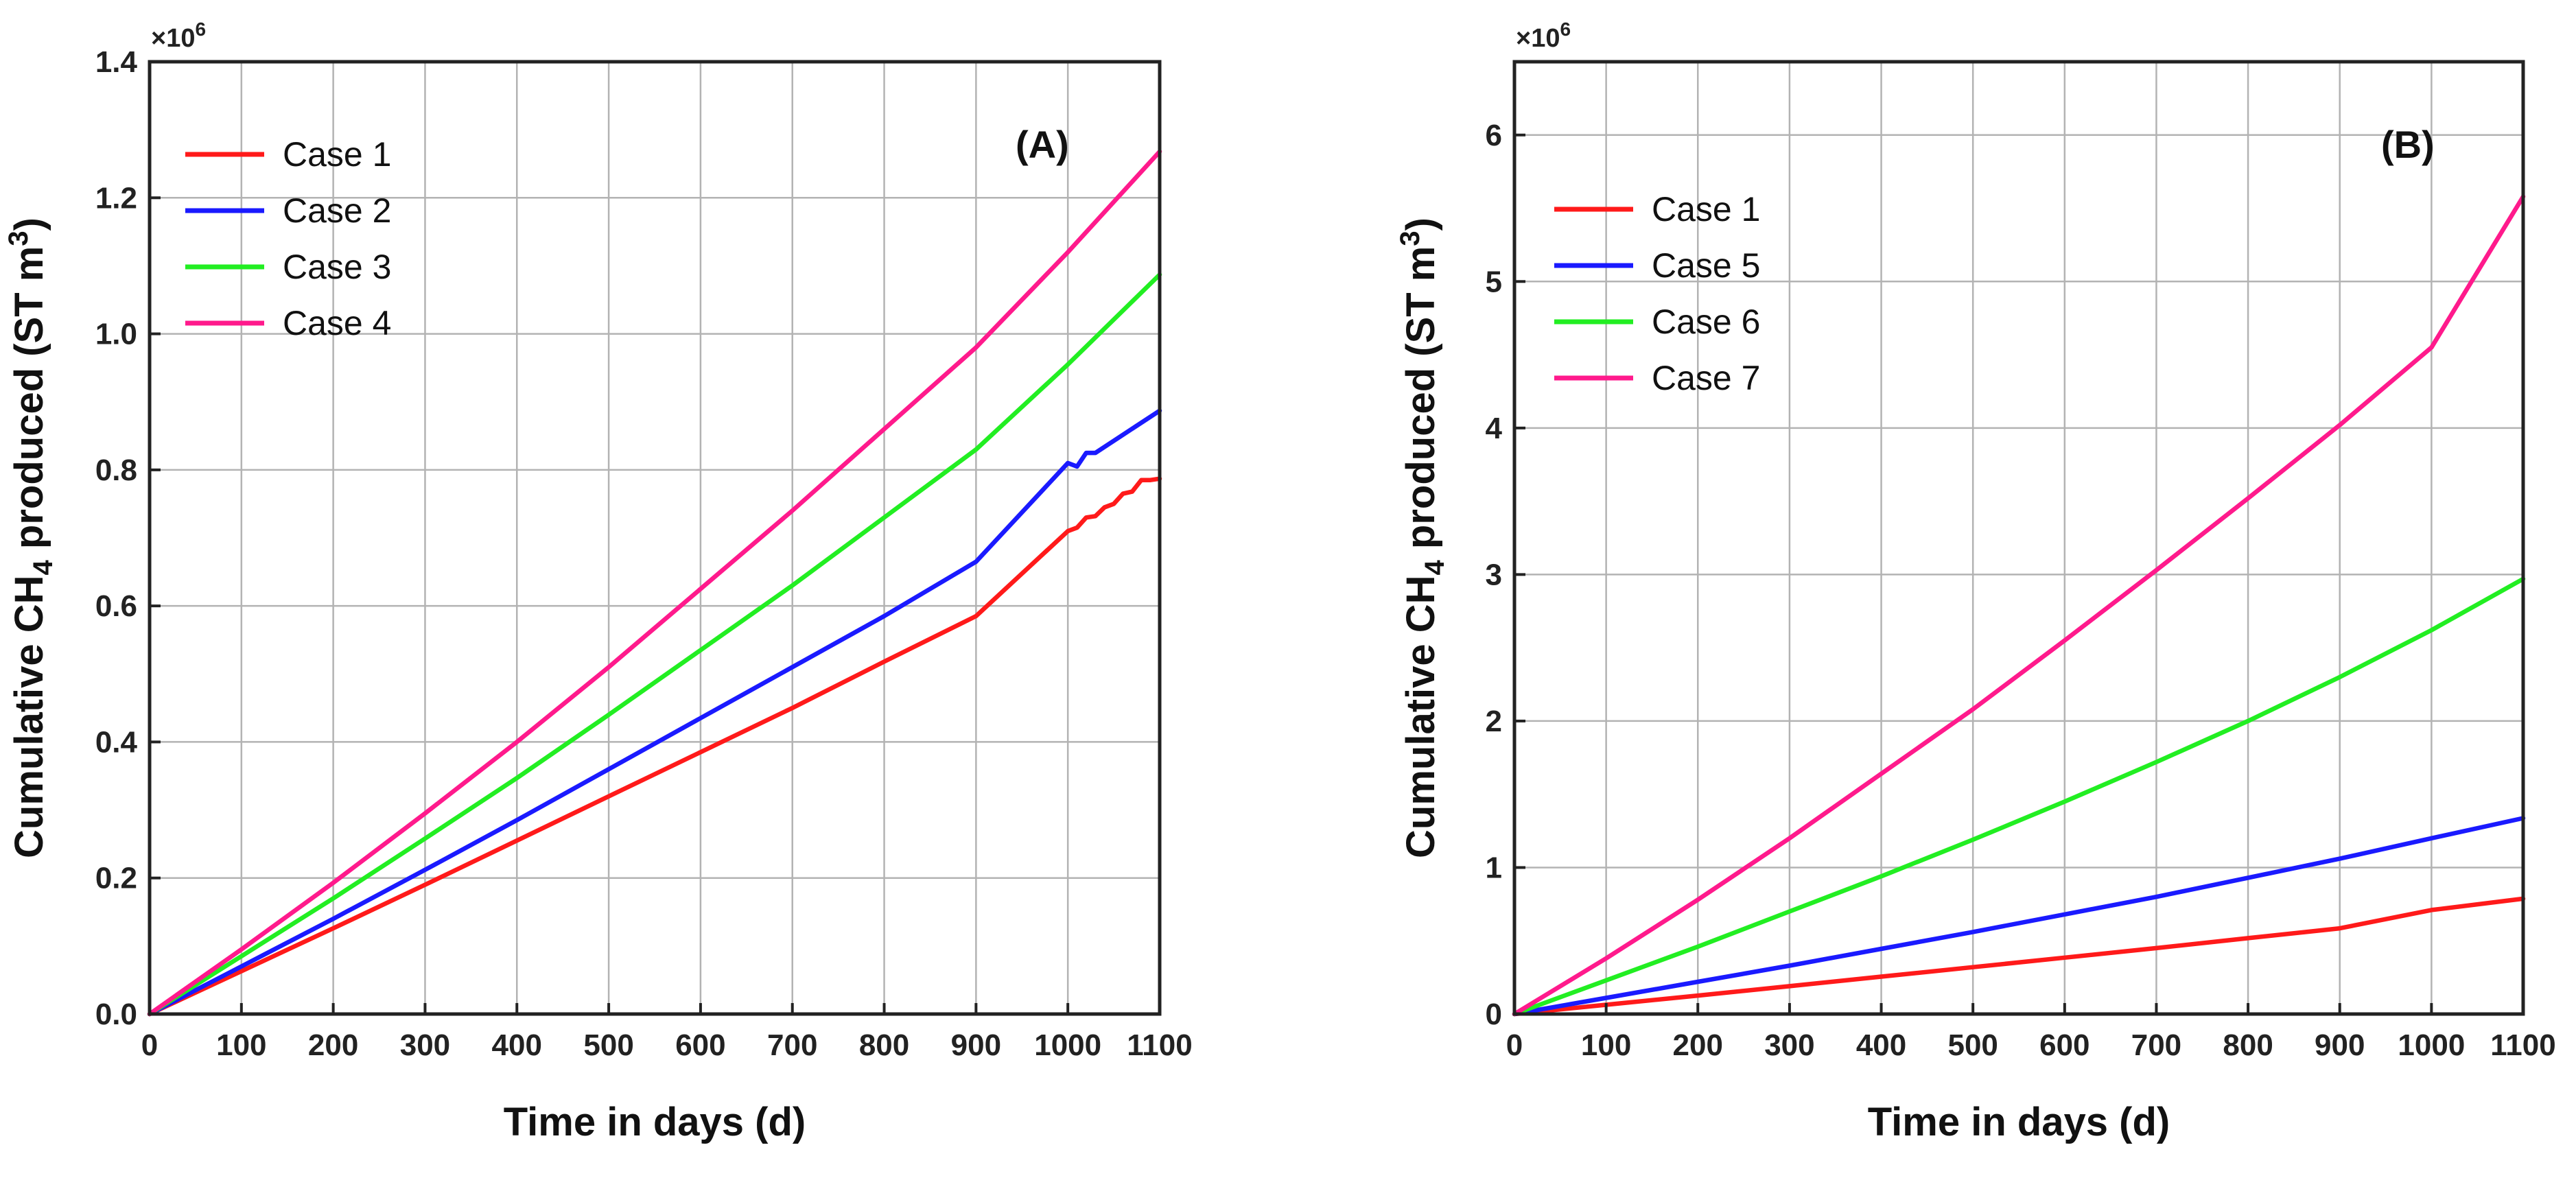 This screenshot has height=1178, width=2576. I want to click on y-tick-label: 2, so click(1494, 721).